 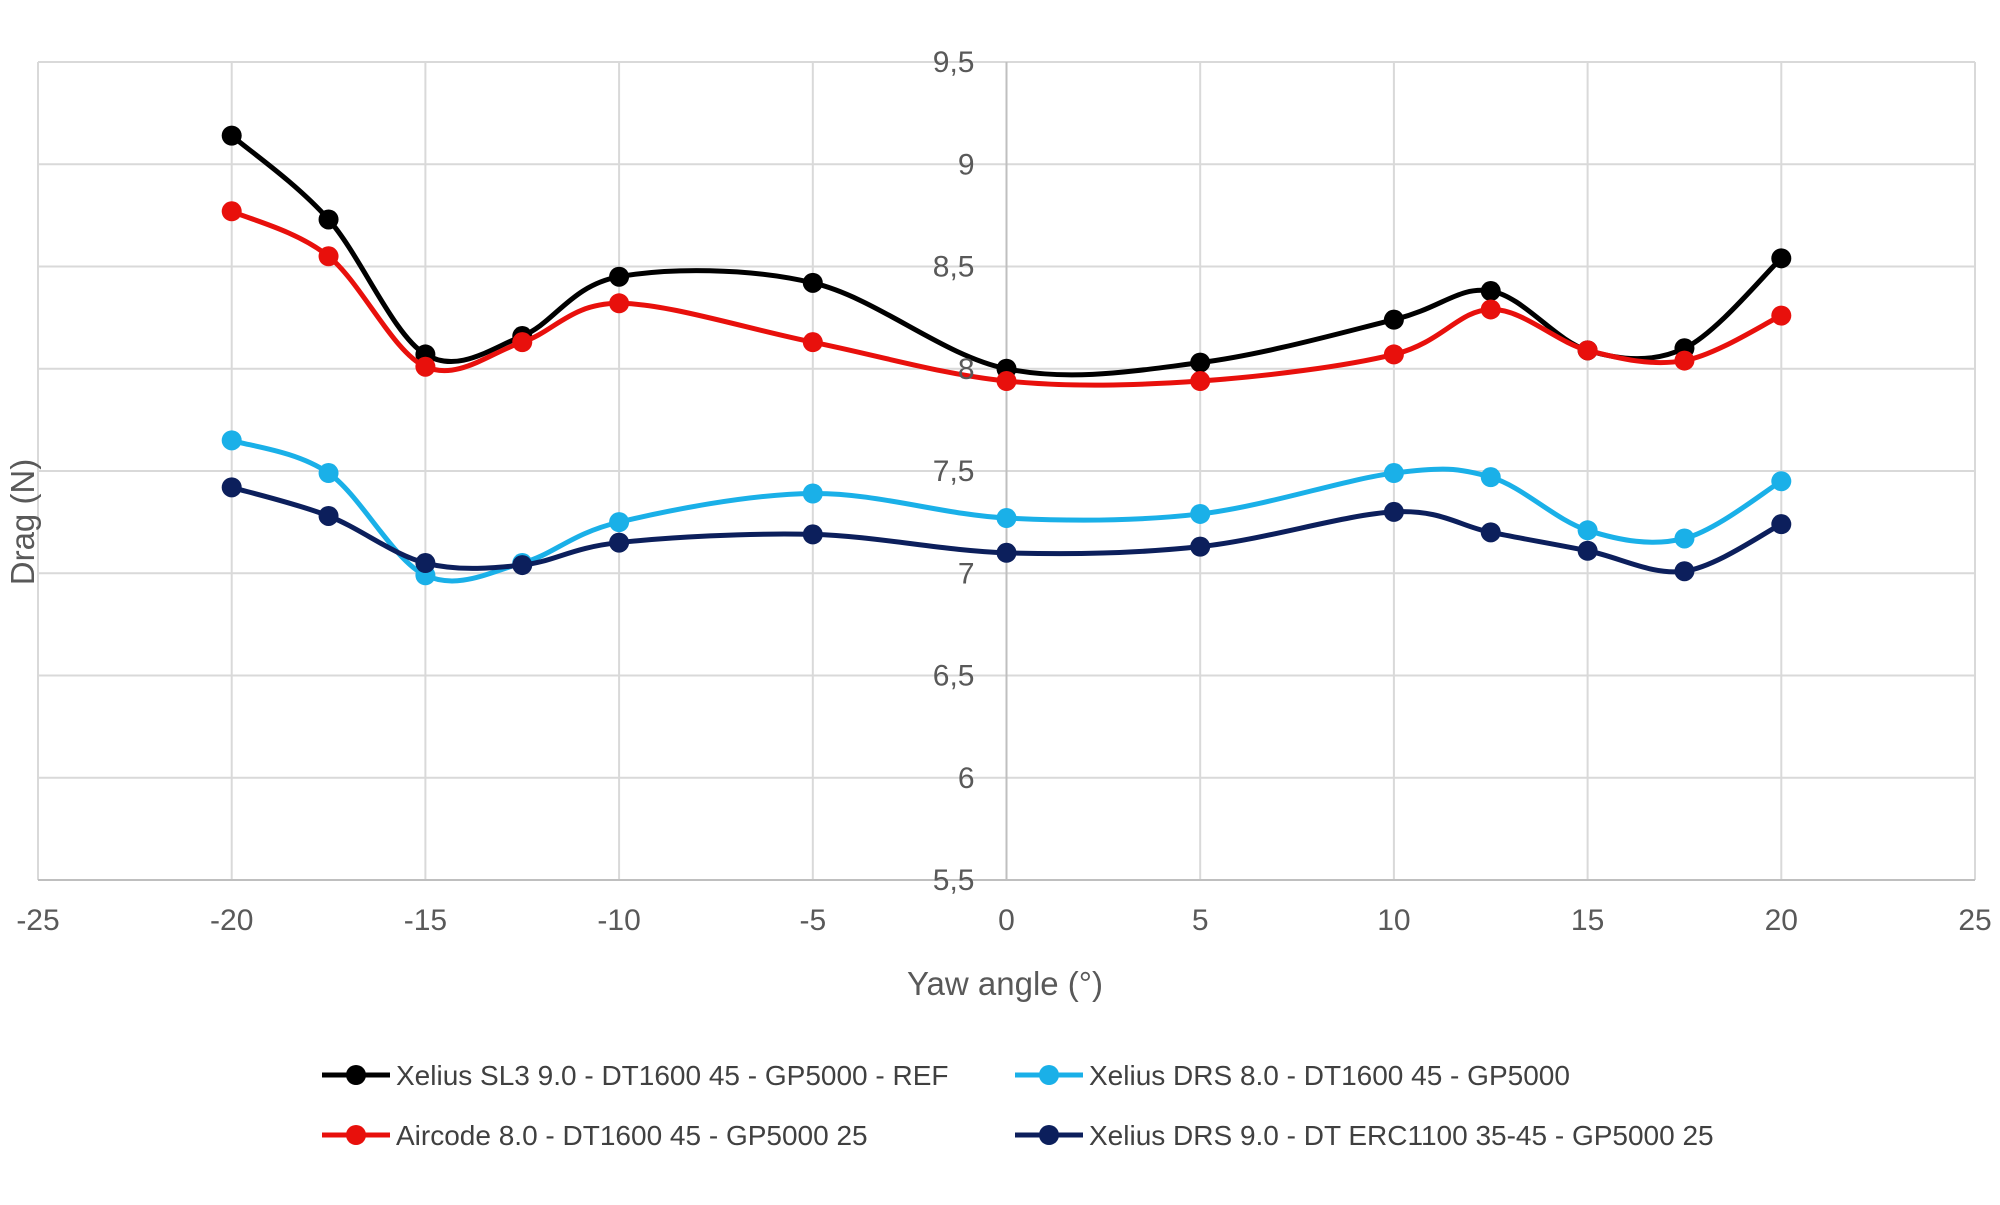 I want to click on y-axis-title: Drag (N), so click(x=22, y=522).